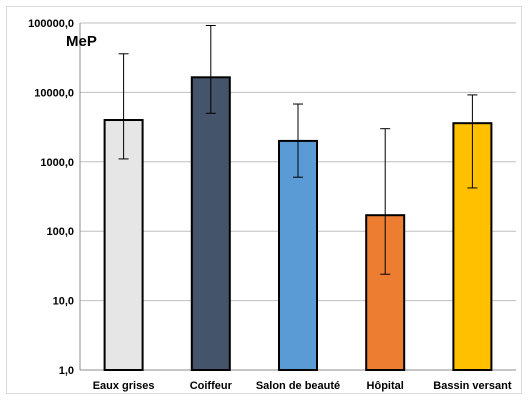 This screenshot has height=401, width=530. What do you see at coordinates (54, 93) in the screenshot?
I see `y-tick-label: 10000,0` at bounding box center [54, 93].